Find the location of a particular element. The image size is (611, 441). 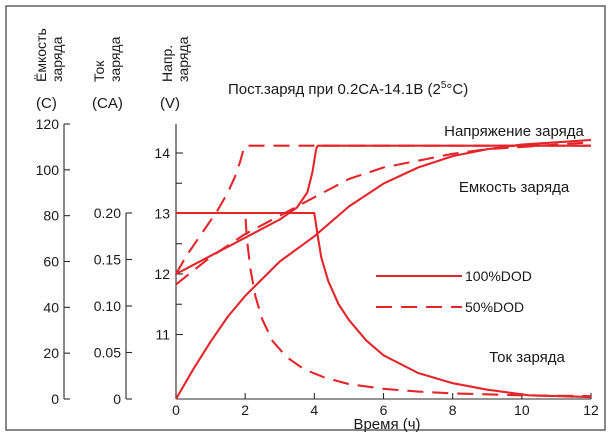

voltage-axis-unit: (V) is located at coordinates (170, 103).